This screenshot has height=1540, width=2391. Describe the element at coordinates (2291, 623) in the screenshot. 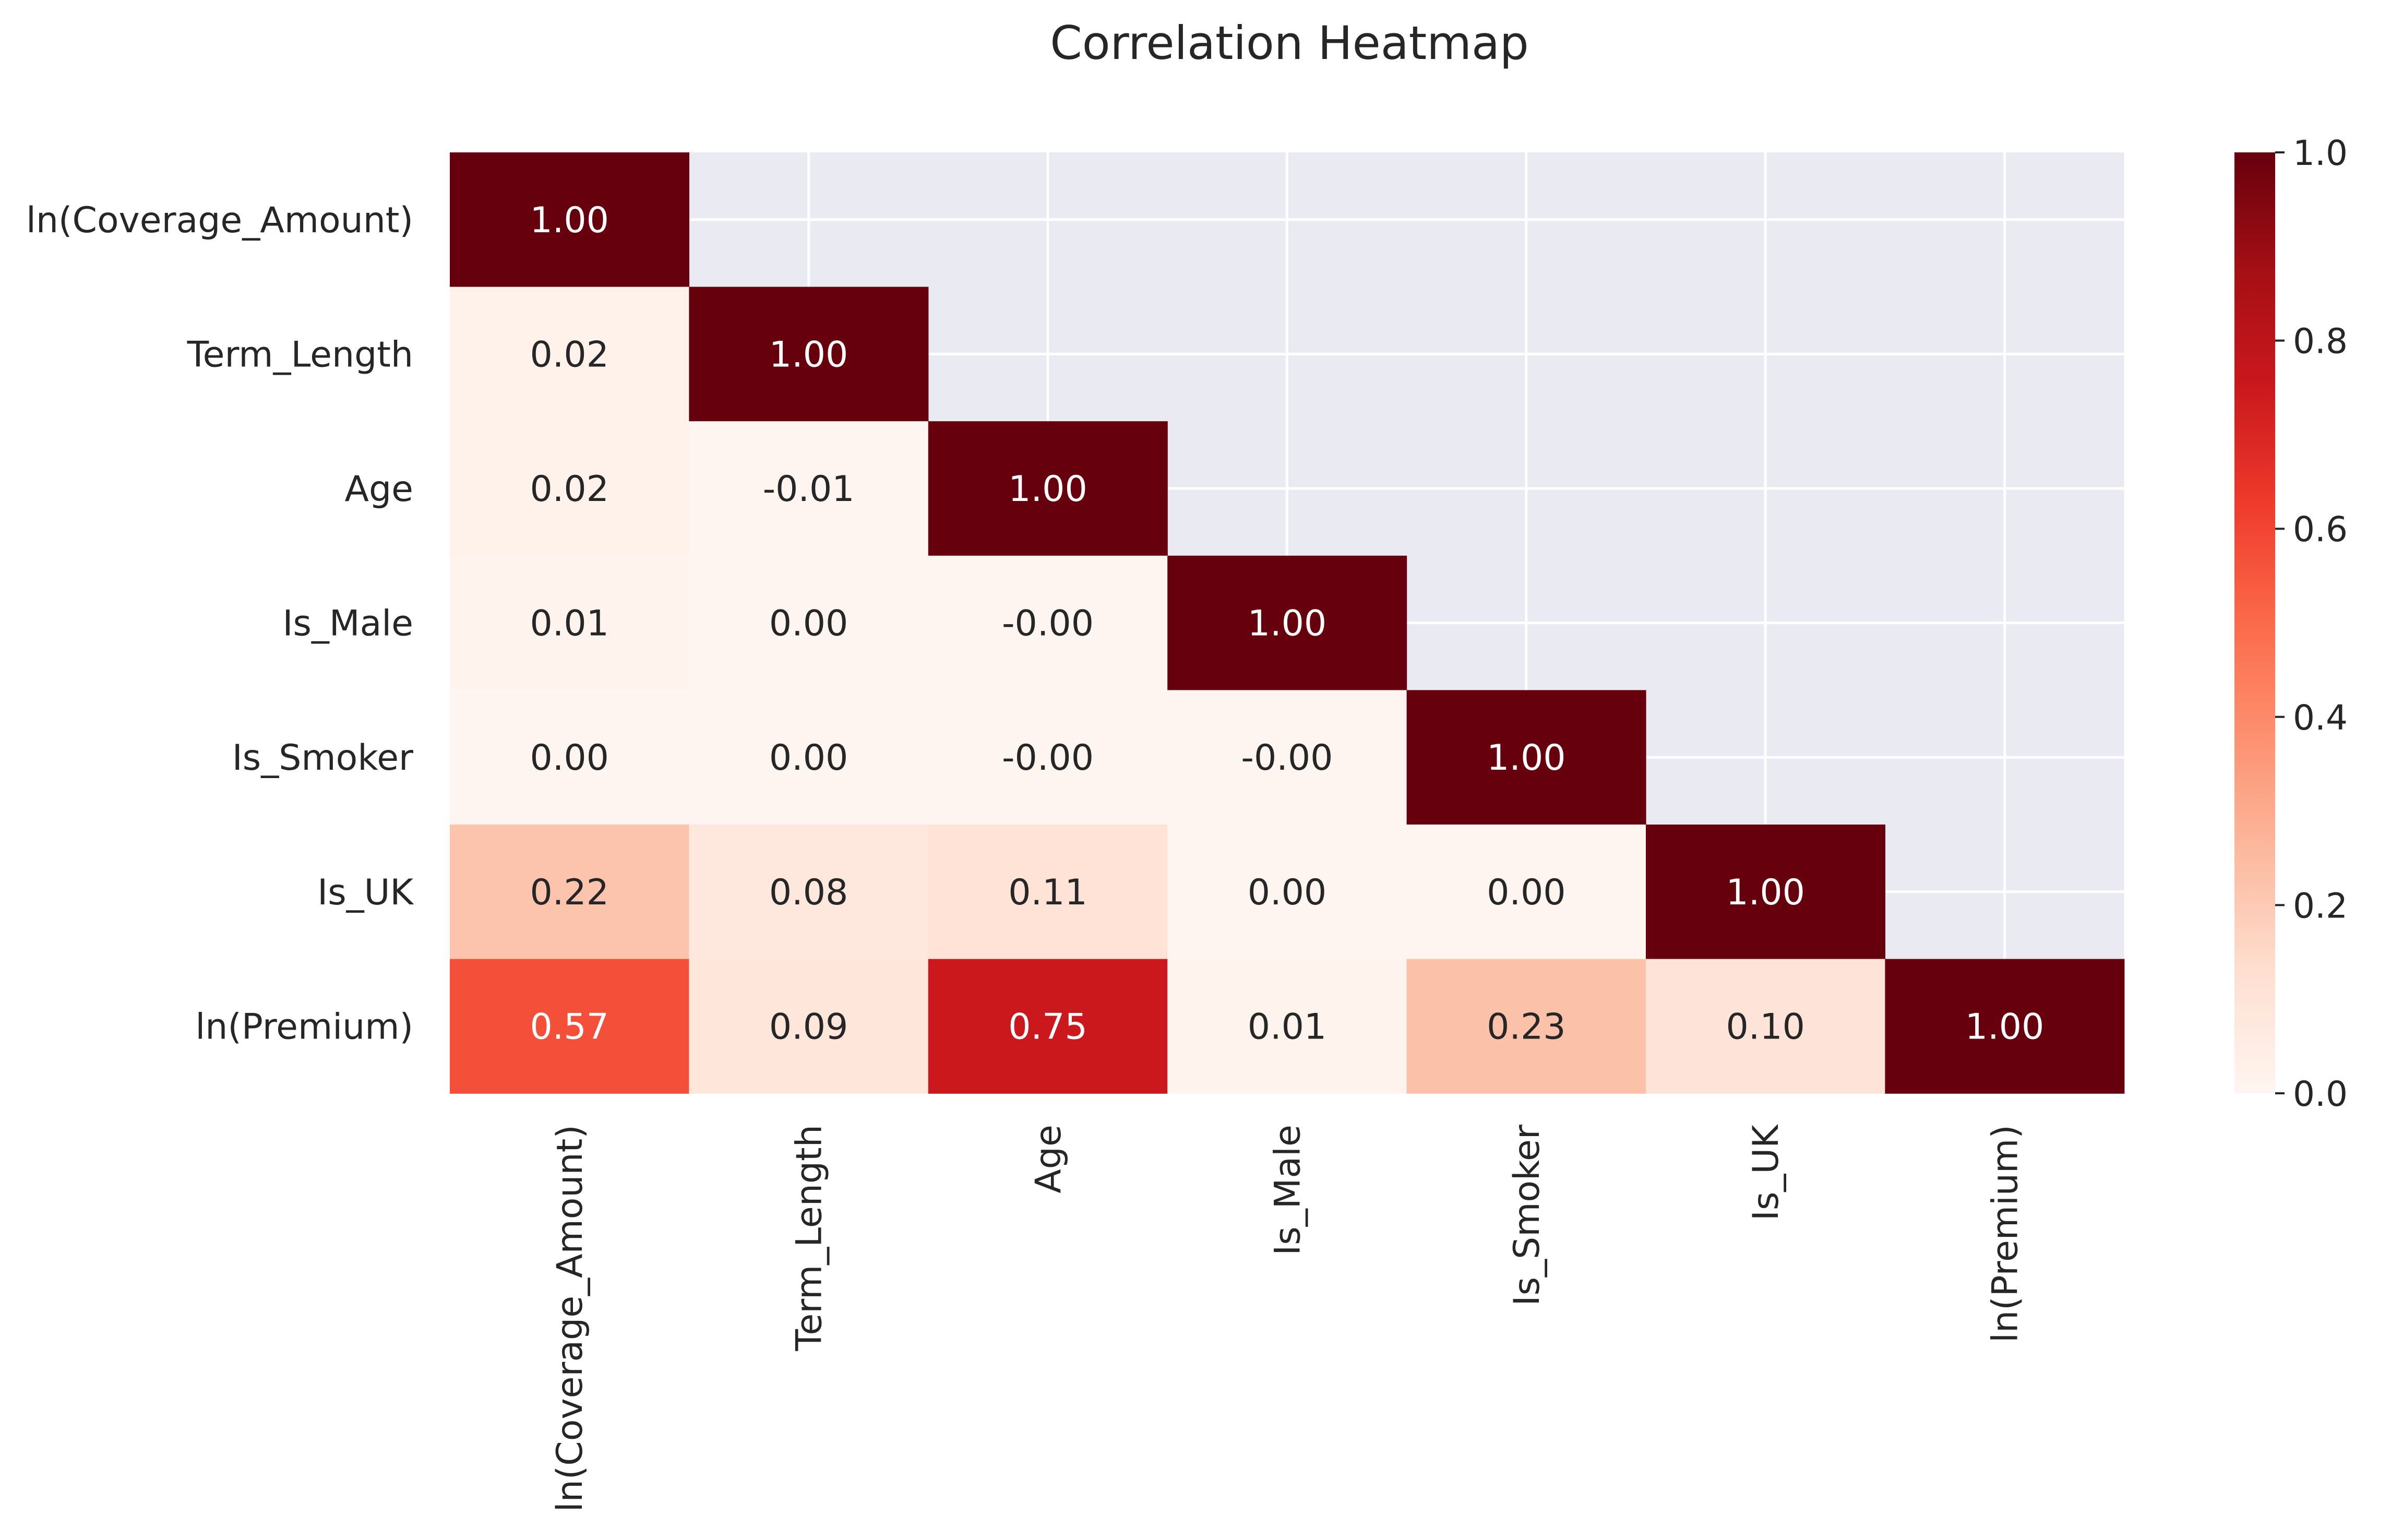

I see `colorbar: 0.0 0.2 0.4 0.6 0.8 1.0` at that location.